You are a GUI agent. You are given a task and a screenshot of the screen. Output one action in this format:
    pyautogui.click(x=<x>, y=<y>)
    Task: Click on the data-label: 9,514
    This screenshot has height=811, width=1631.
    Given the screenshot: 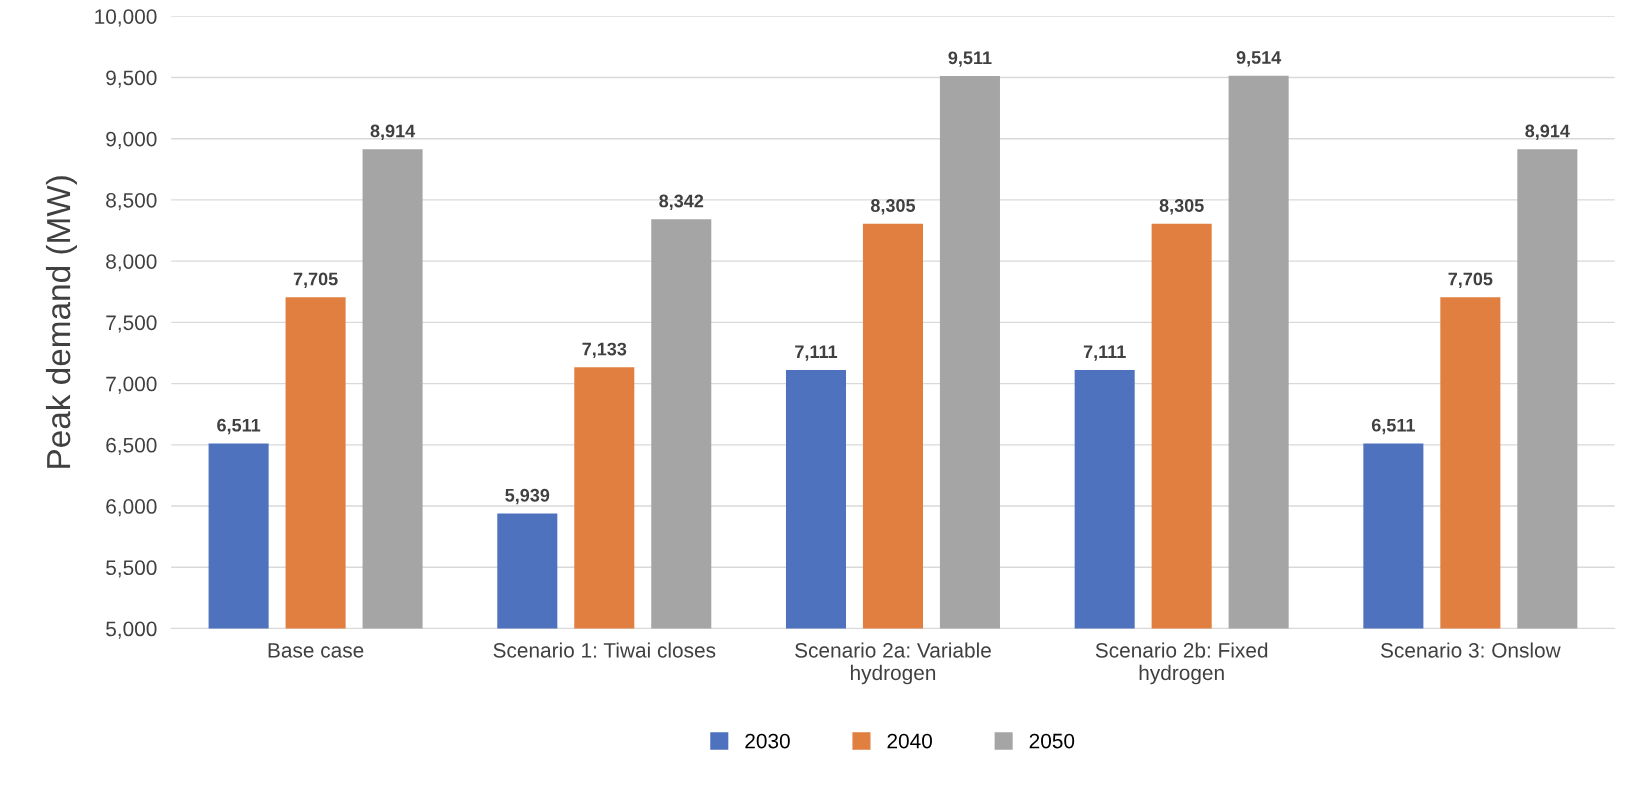 What is the action you would take?
    pyautogui.click(x=1259, y=59)
    